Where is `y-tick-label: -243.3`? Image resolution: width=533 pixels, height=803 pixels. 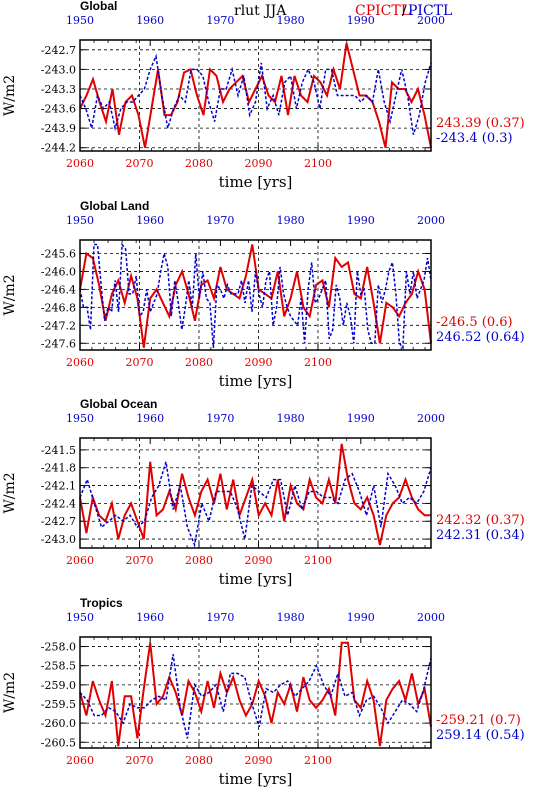
y-tick-label: -243.3 is located at coordinates (58, 89).